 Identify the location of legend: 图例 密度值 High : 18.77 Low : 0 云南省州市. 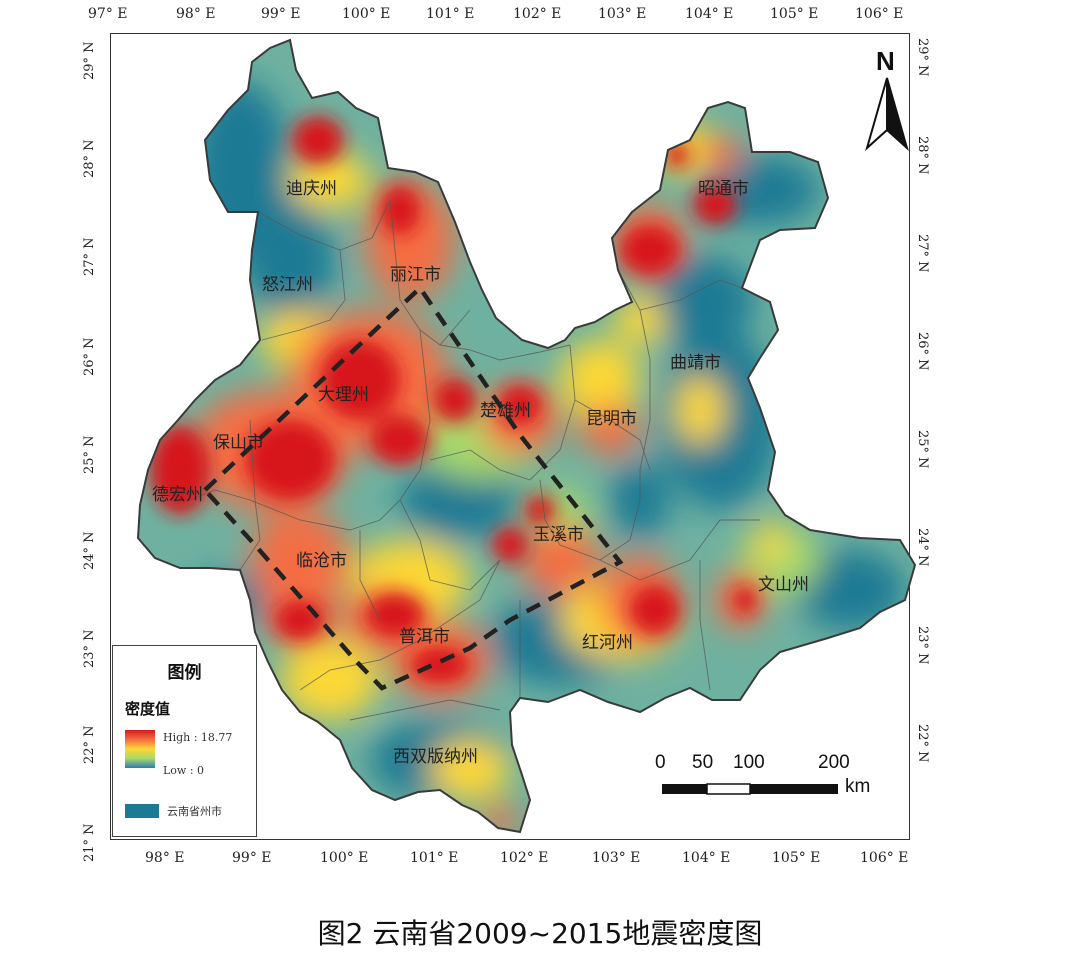
(184, 741).